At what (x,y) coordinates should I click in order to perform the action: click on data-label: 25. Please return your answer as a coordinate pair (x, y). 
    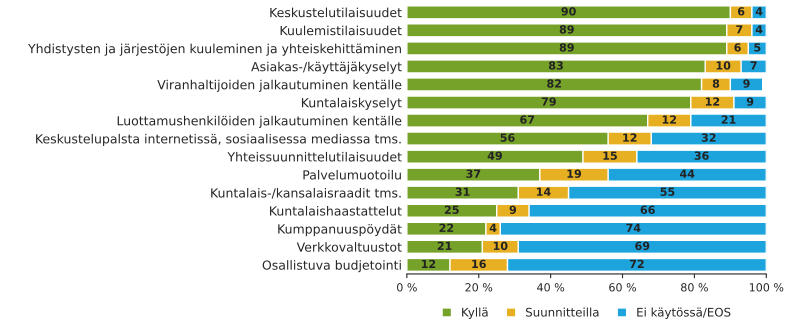
    Looking at the image, I should click on (451, 210).